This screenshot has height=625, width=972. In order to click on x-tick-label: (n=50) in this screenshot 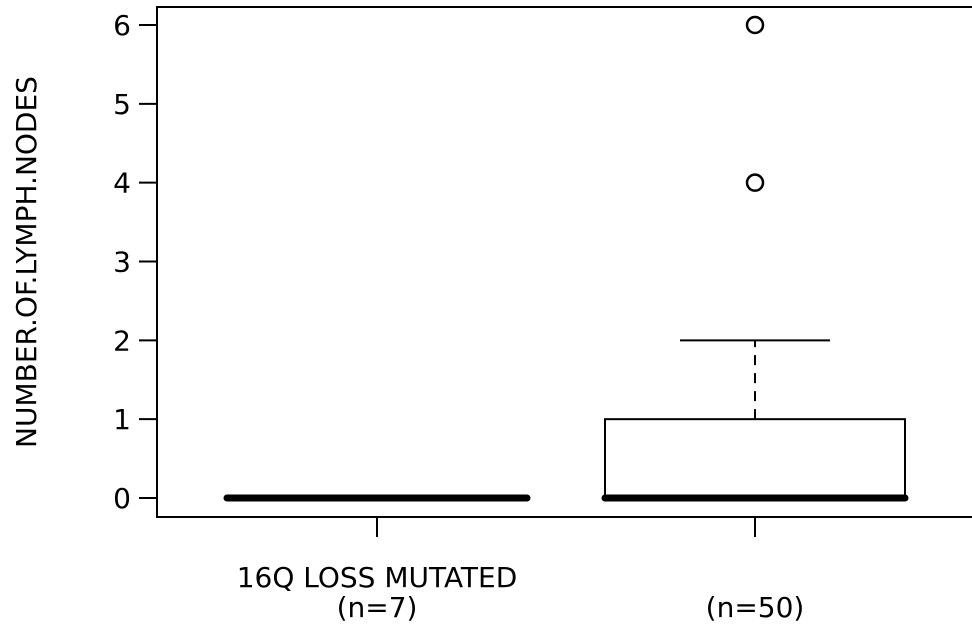, I will do `click(755, 607)`.